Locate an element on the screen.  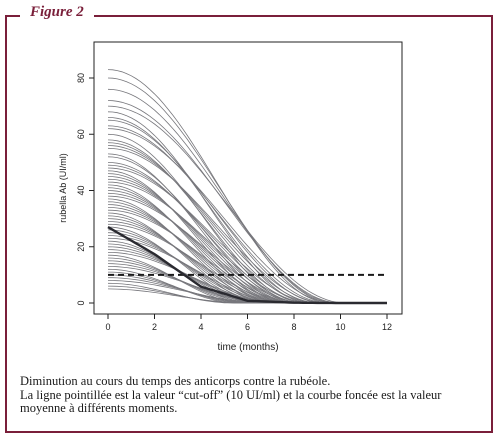
x-axis-label: time (months) is located at coordinates (247, 347).